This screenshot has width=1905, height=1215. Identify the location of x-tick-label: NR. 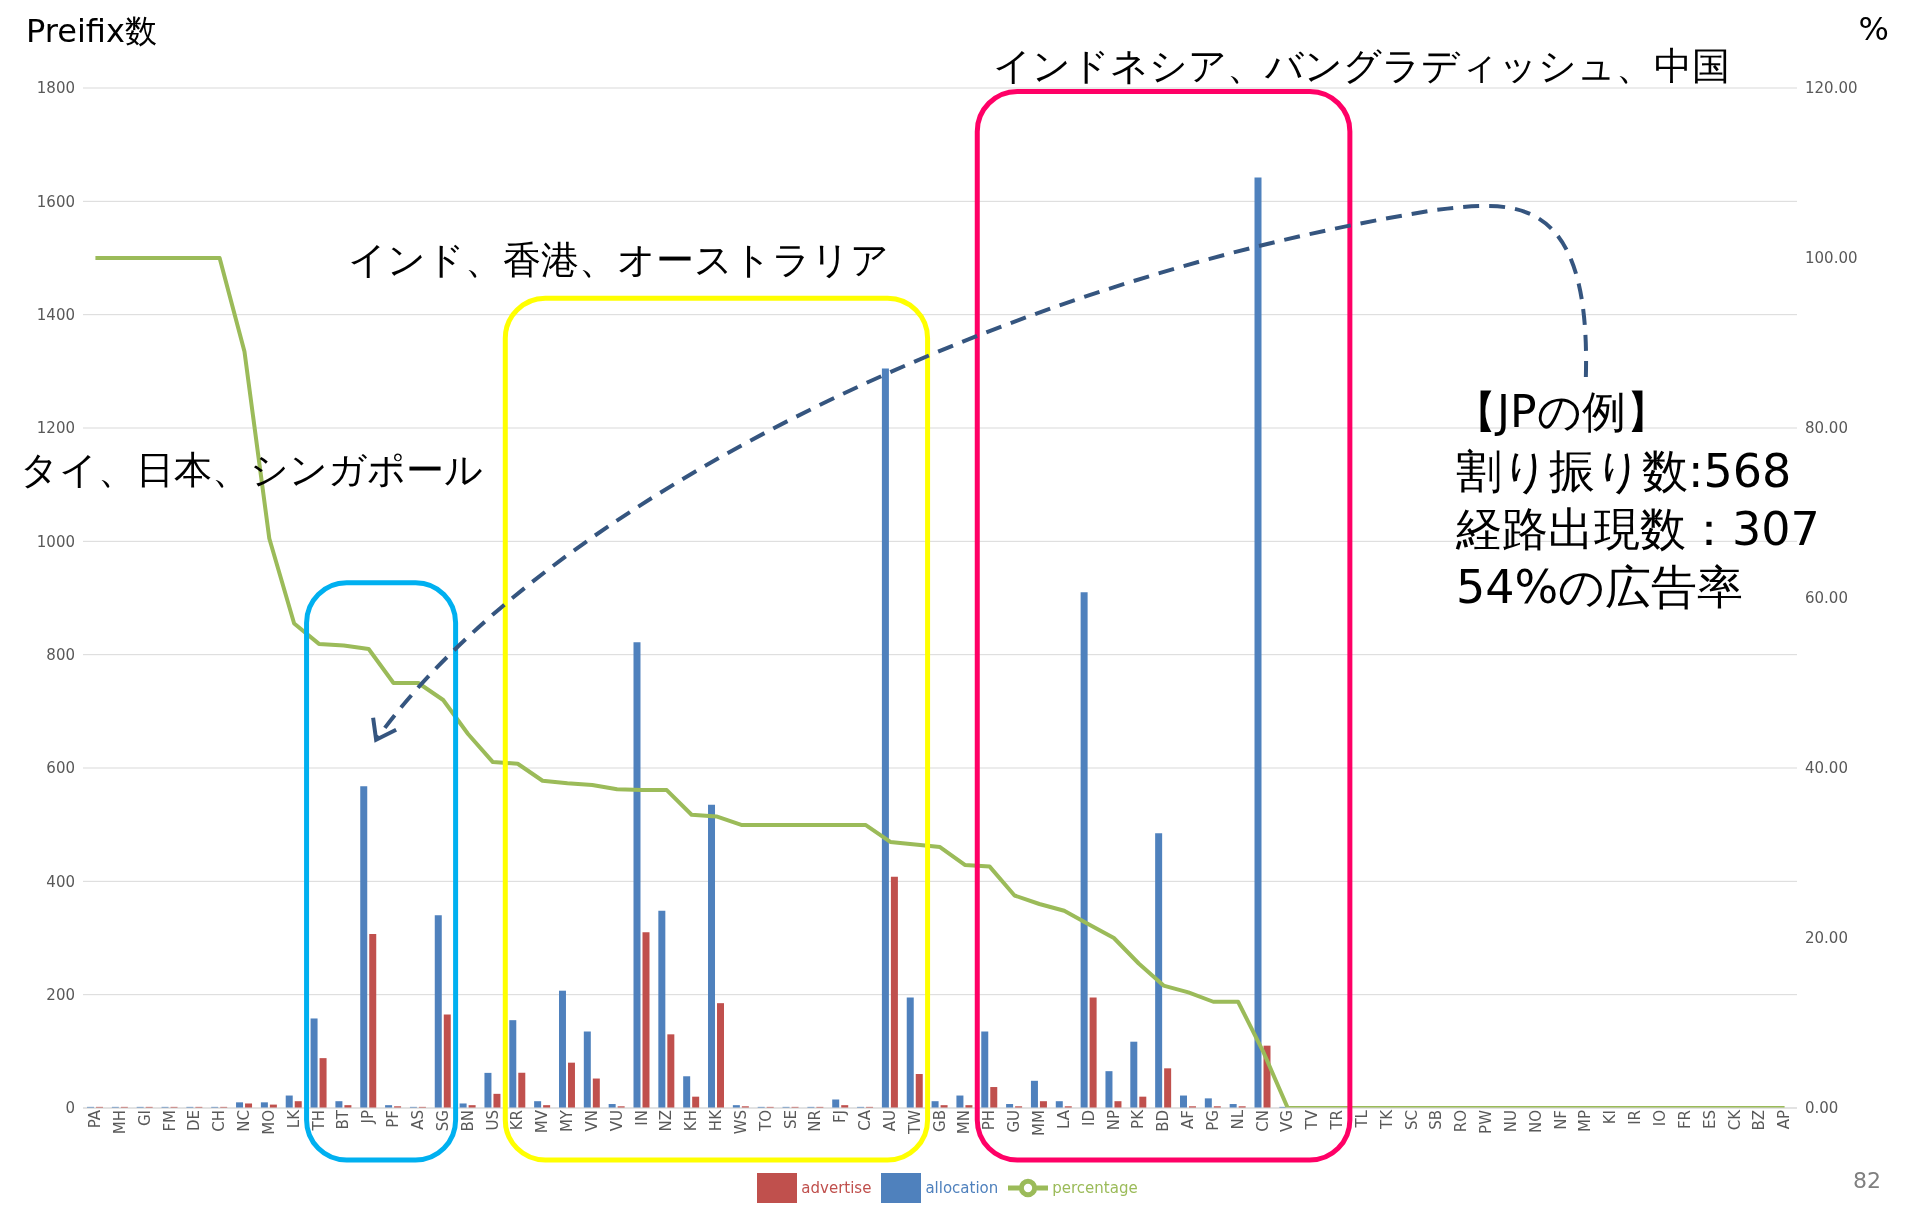
(815, 1121).